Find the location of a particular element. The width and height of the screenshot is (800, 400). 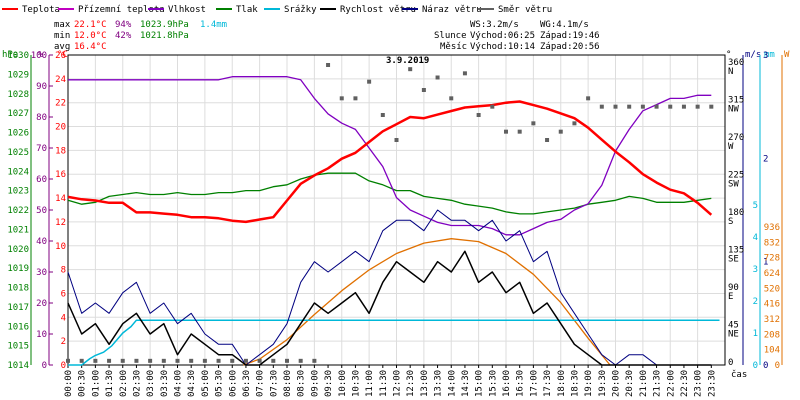

x-tick-label: 09:30 is located at coordinates (329, 383).